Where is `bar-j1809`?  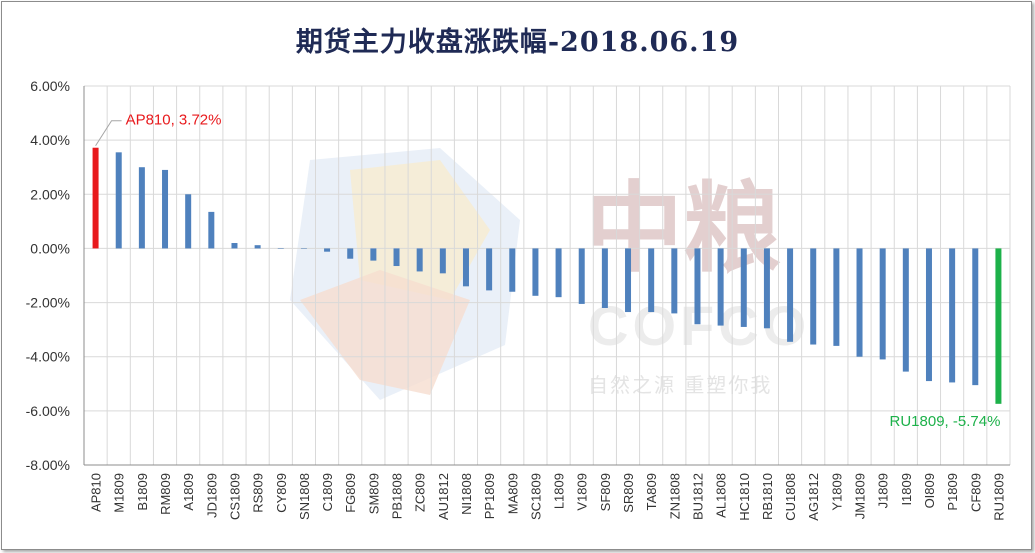
bar-j1809 is located at coordinates (882, 304).